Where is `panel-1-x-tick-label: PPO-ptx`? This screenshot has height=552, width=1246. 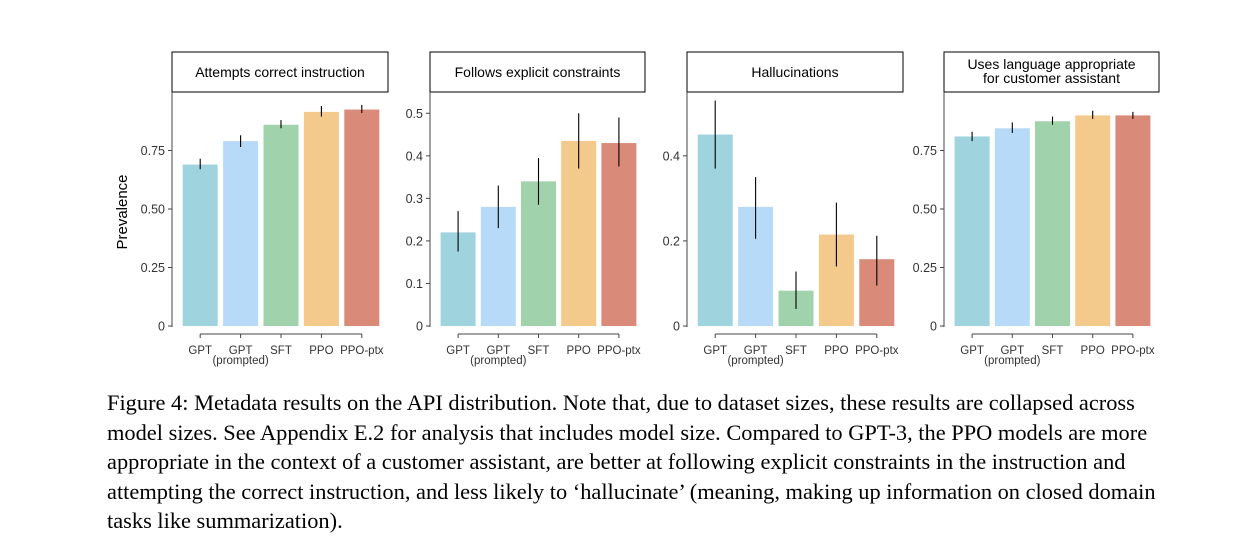
panel-1-x-tick-label: PPO-ptx is located at coordinates (362, 351).